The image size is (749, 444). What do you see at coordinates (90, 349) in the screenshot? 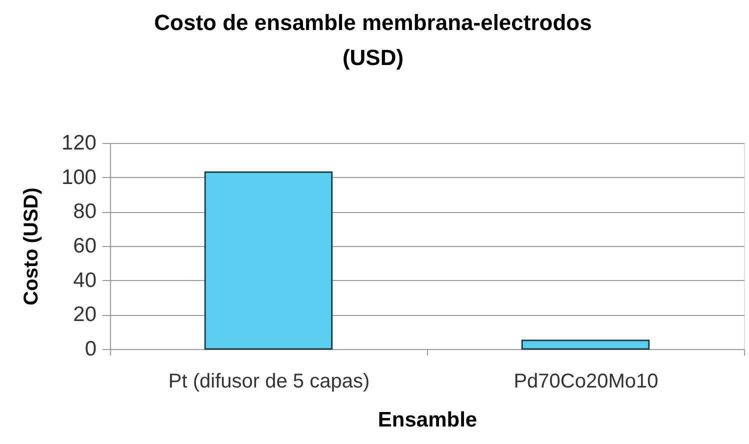
I see `y-tick-label: 0` at bounding box center [90, 349].